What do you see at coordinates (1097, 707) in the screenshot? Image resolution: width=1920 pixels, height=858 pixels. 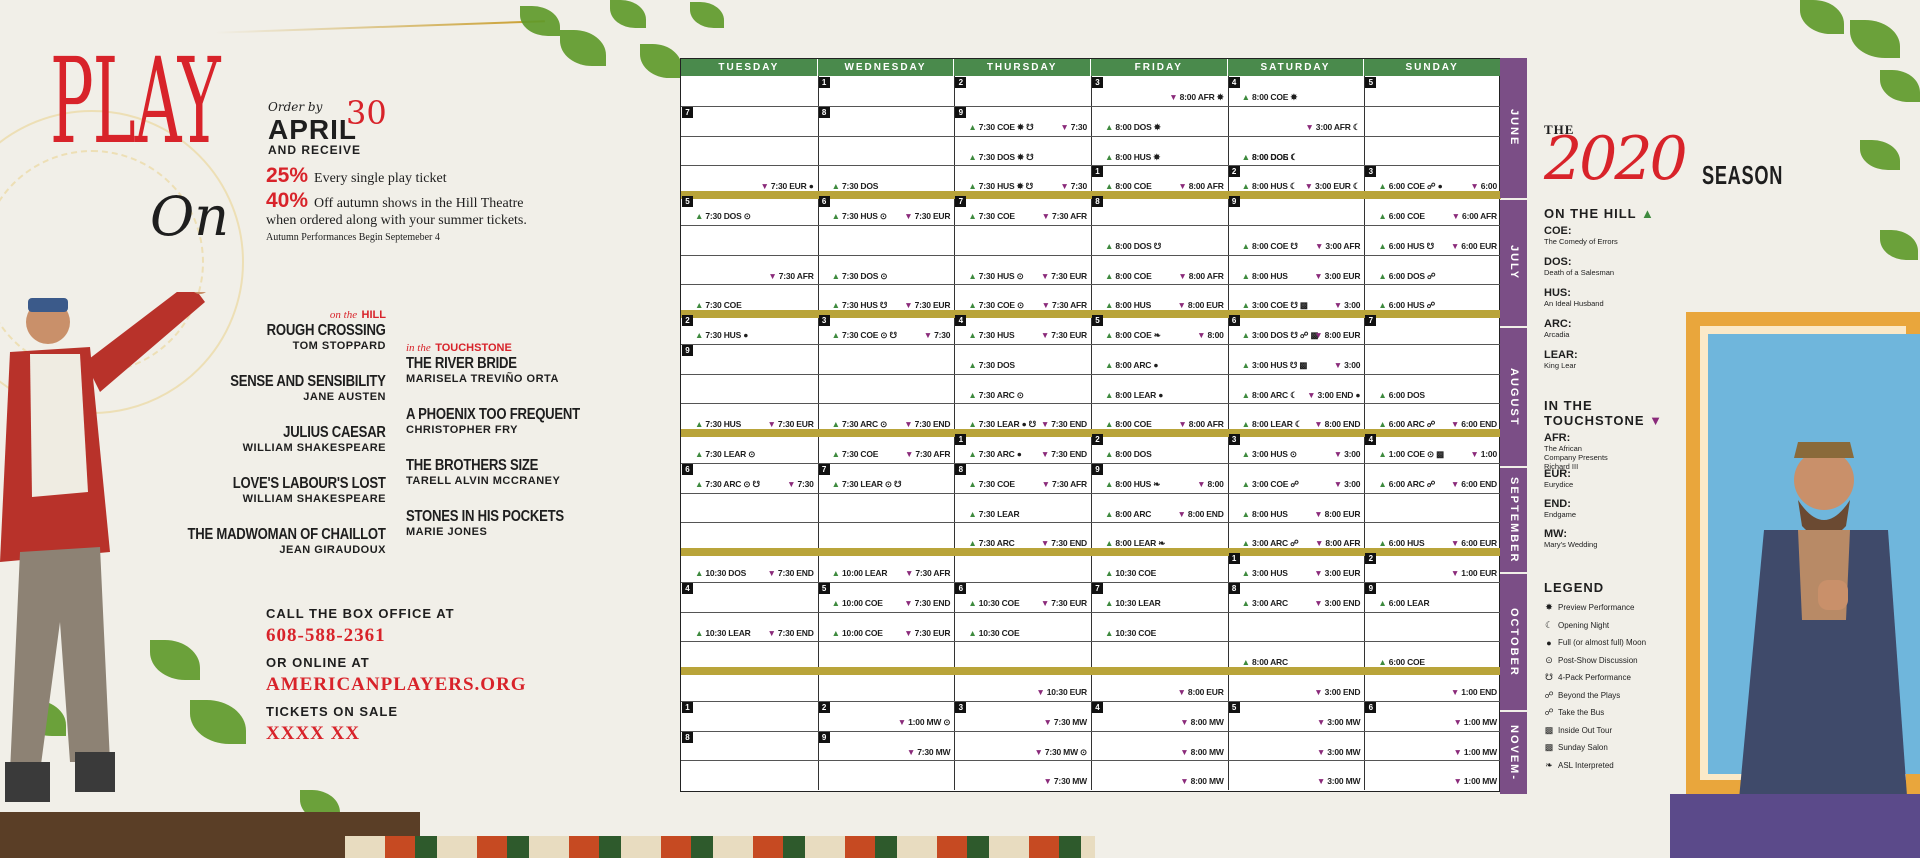 I see `day-number: 4` at bounding box center [1097, 707].